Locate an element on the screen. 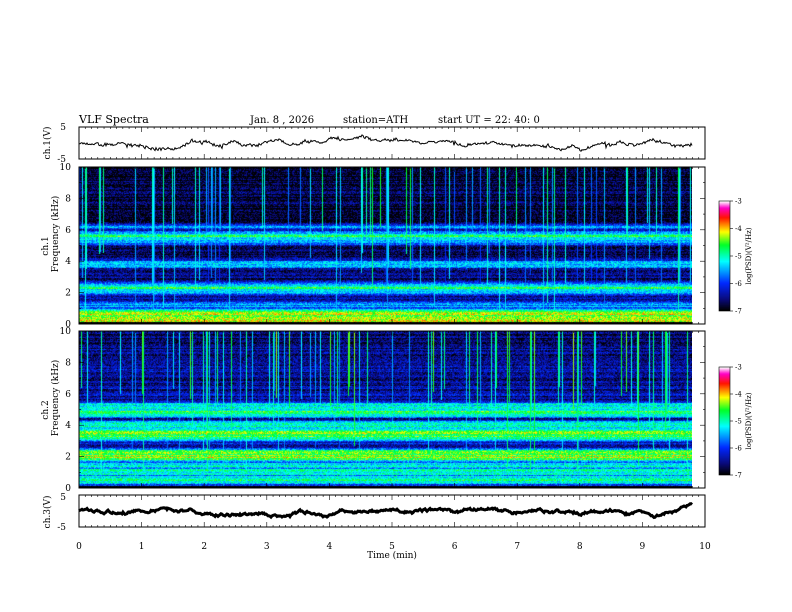 The image size is (792, 612). ch1-frequency-label: Frequency (kHz) is located at coordinates (55, 234).